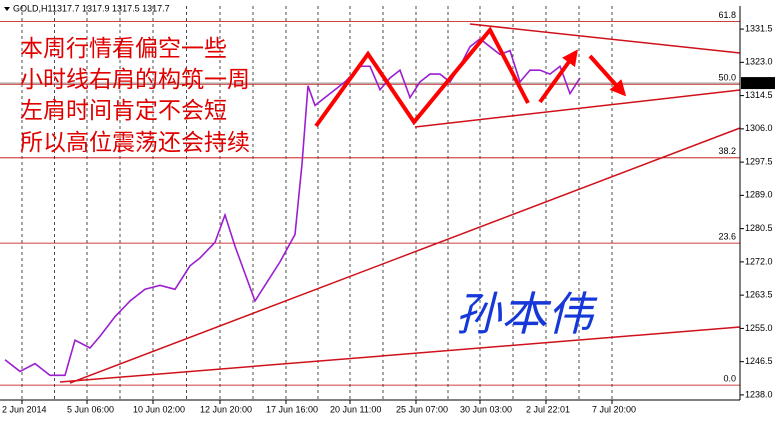  Describe the element at coordinates (727, 15) in the screenshot. I see `fib-label: 61.8` at that location.